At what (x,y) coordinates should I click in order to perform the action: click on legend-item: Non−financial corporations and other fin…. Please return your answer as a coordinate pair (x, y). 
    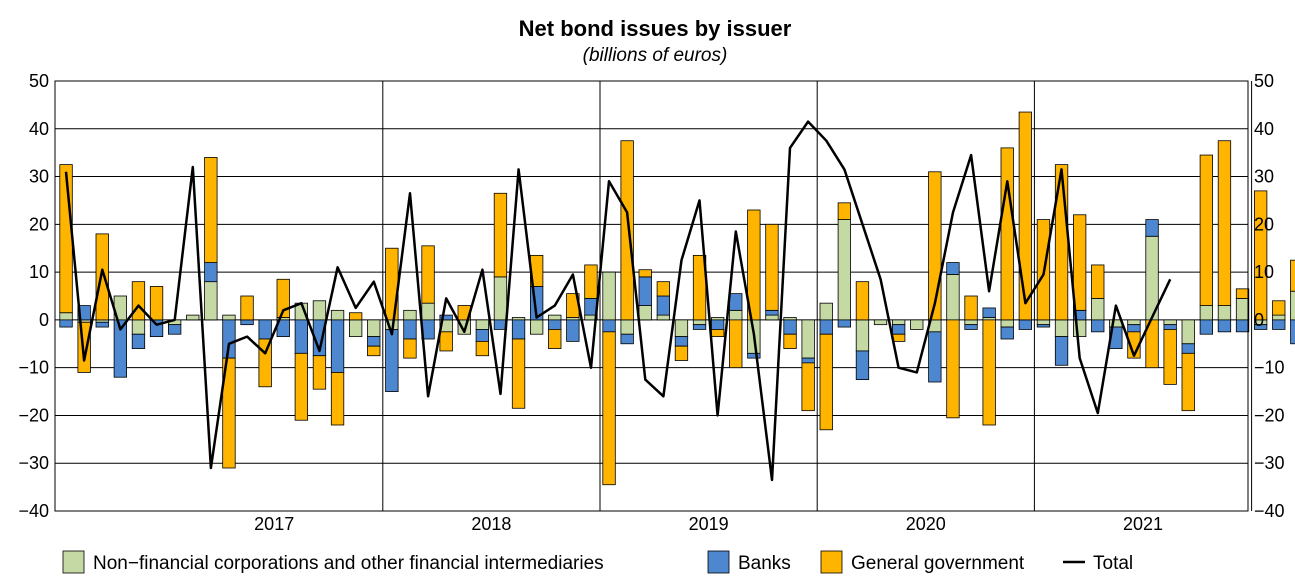
    Looking at the image, I should click on (333, 562).